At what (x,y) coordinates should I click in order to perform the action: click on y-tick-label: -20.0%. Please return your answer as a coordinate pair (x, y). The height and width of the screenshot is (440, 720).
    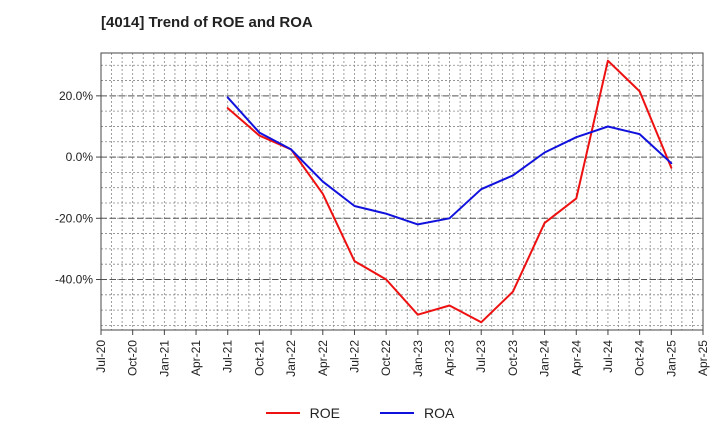
    Looking at the image, I should click on (74, 218).